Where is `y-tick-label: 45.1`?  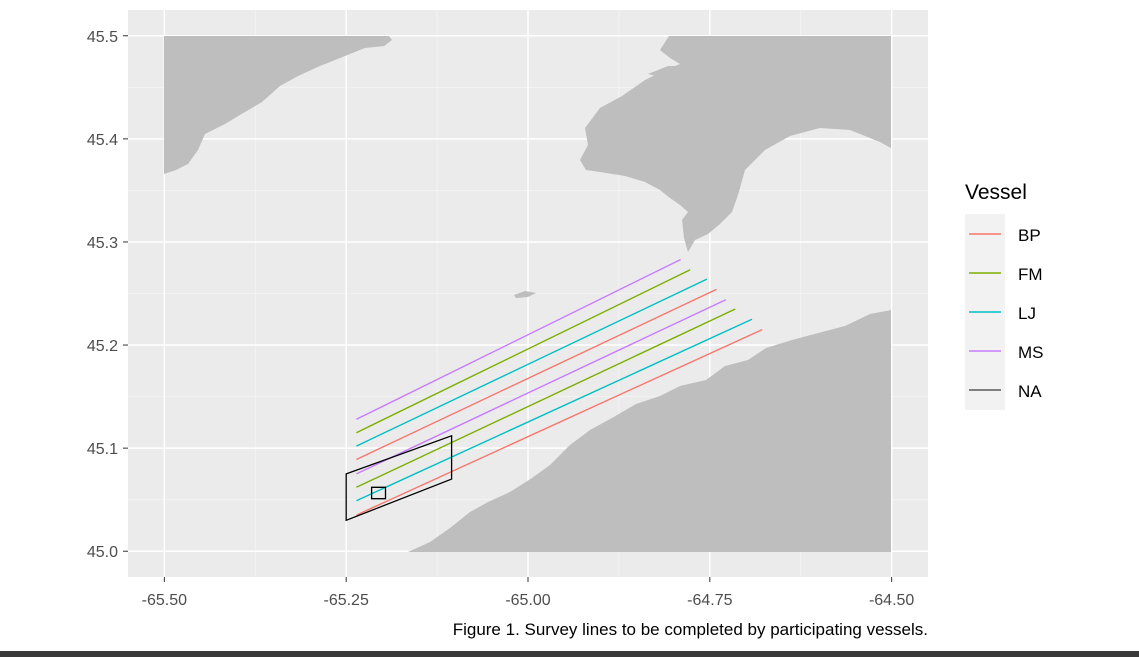 y-tick-label: 45.1 is located at coordinates (102, 449).